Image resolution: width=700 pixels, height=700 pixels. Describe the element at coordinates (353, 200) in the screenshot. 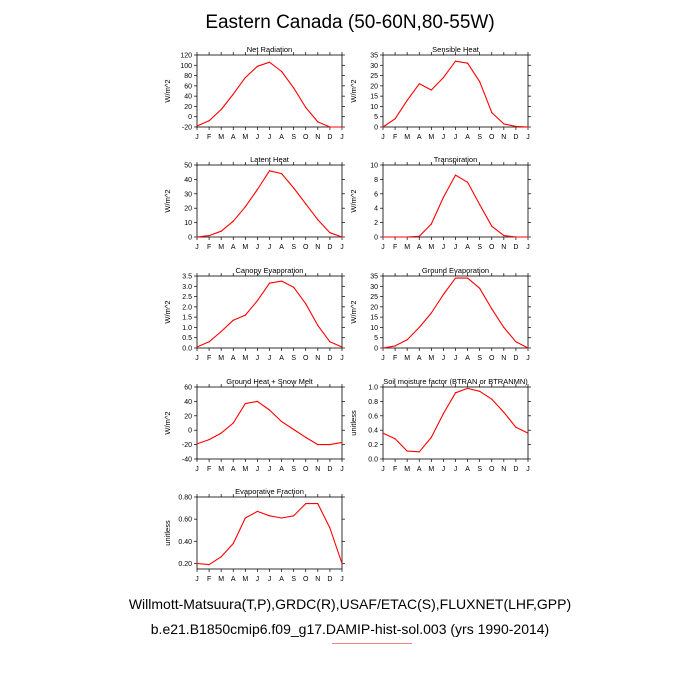

I see `y-axis-label: W/m^2` at that location.